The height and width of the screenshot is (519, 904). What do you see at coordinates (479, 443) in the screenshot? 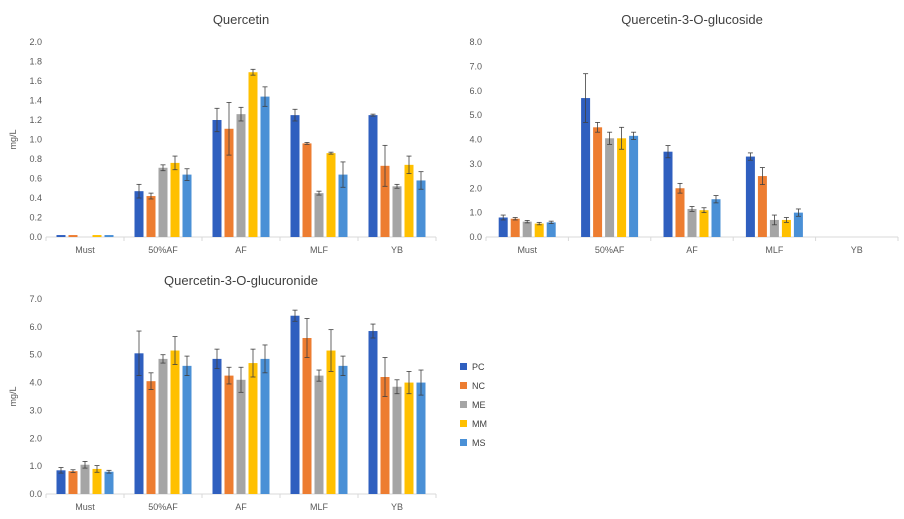
I see `legend-label-ms: MS` at bounding box center [479, 443].